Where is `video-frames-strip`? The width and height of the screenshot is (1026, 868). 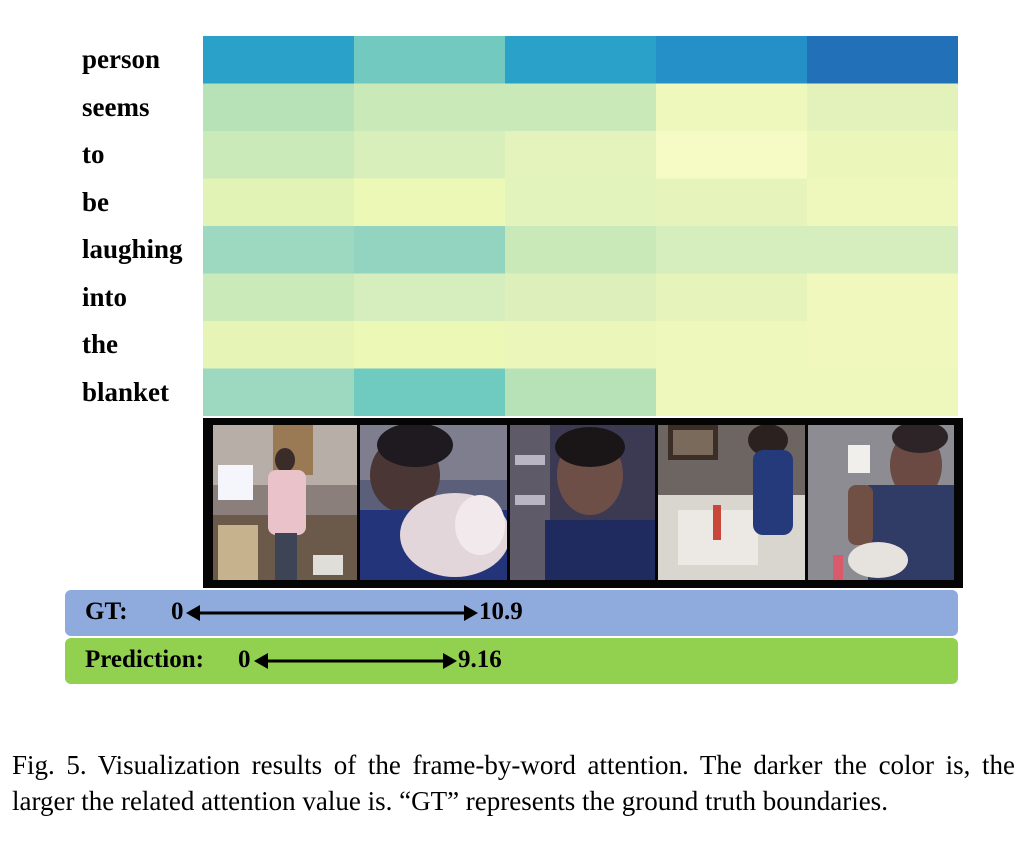
video-frames-strip is located at coordinates (583, 503).